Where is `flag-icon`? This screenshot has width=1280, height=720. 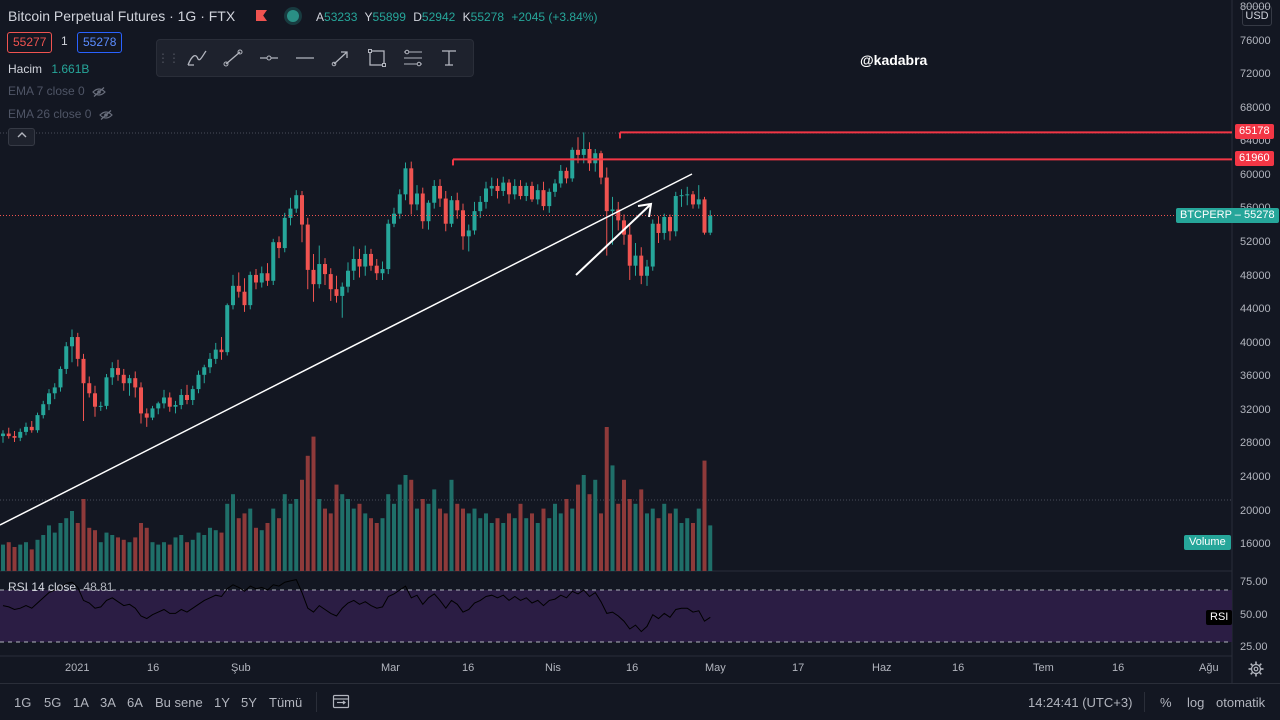
flag-icon is located at coordinates (261, 15).